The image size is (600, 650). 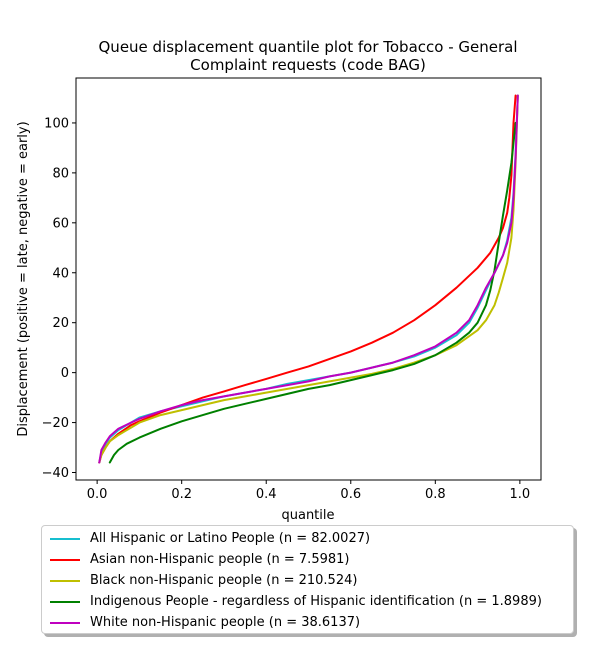 I want to click on x-tick-label: 0.2, so click(x=181, y=494).